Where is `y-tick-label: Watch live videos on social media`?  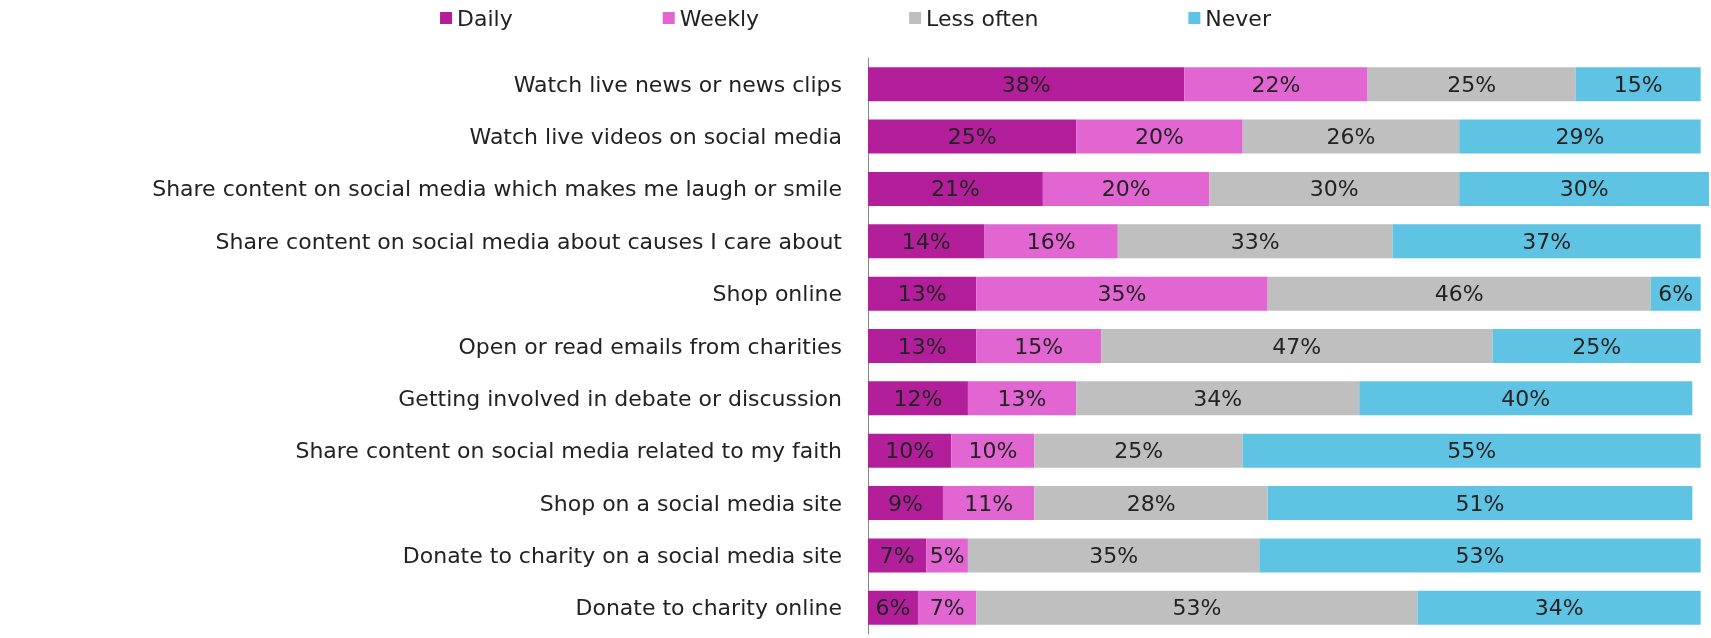 y-tick-label: Watch live videos on social media is located at coordinates (655, 137).